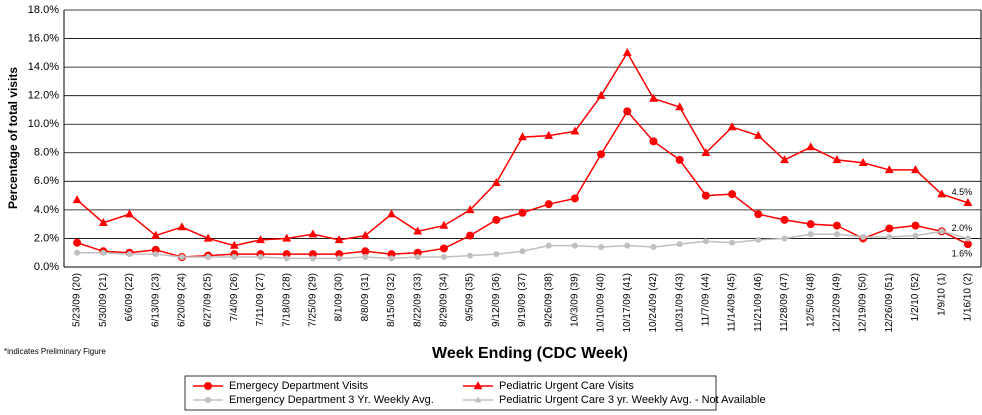  Describe the element at coordinates (962, 192) in the screenshot. I see `data-label: 4.5%` at that location.